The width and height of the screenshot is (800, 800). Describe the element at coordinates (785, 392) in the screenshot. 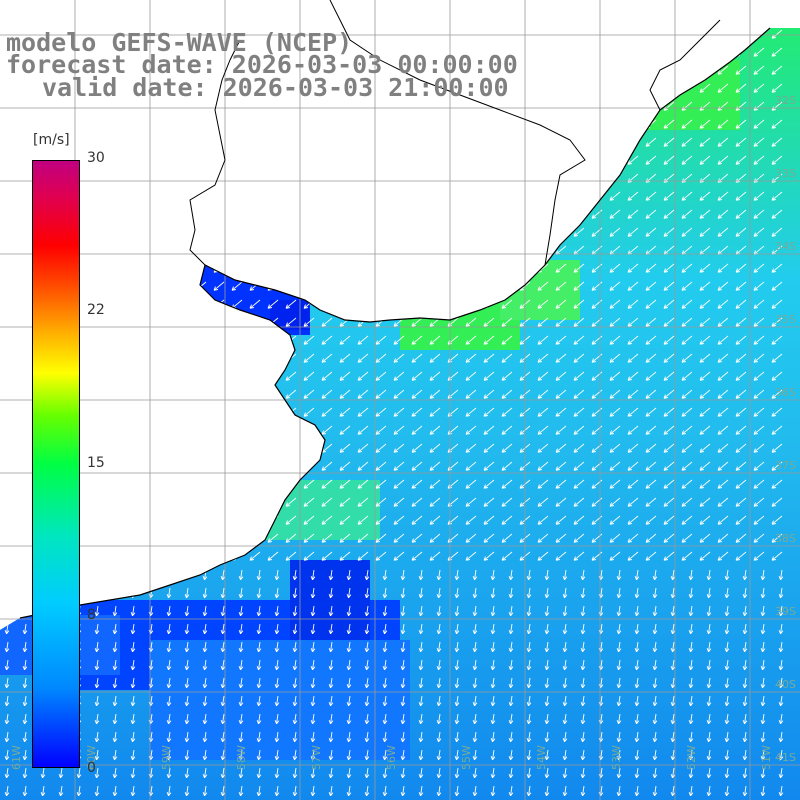

I see `lat-label: 36S` at that location.